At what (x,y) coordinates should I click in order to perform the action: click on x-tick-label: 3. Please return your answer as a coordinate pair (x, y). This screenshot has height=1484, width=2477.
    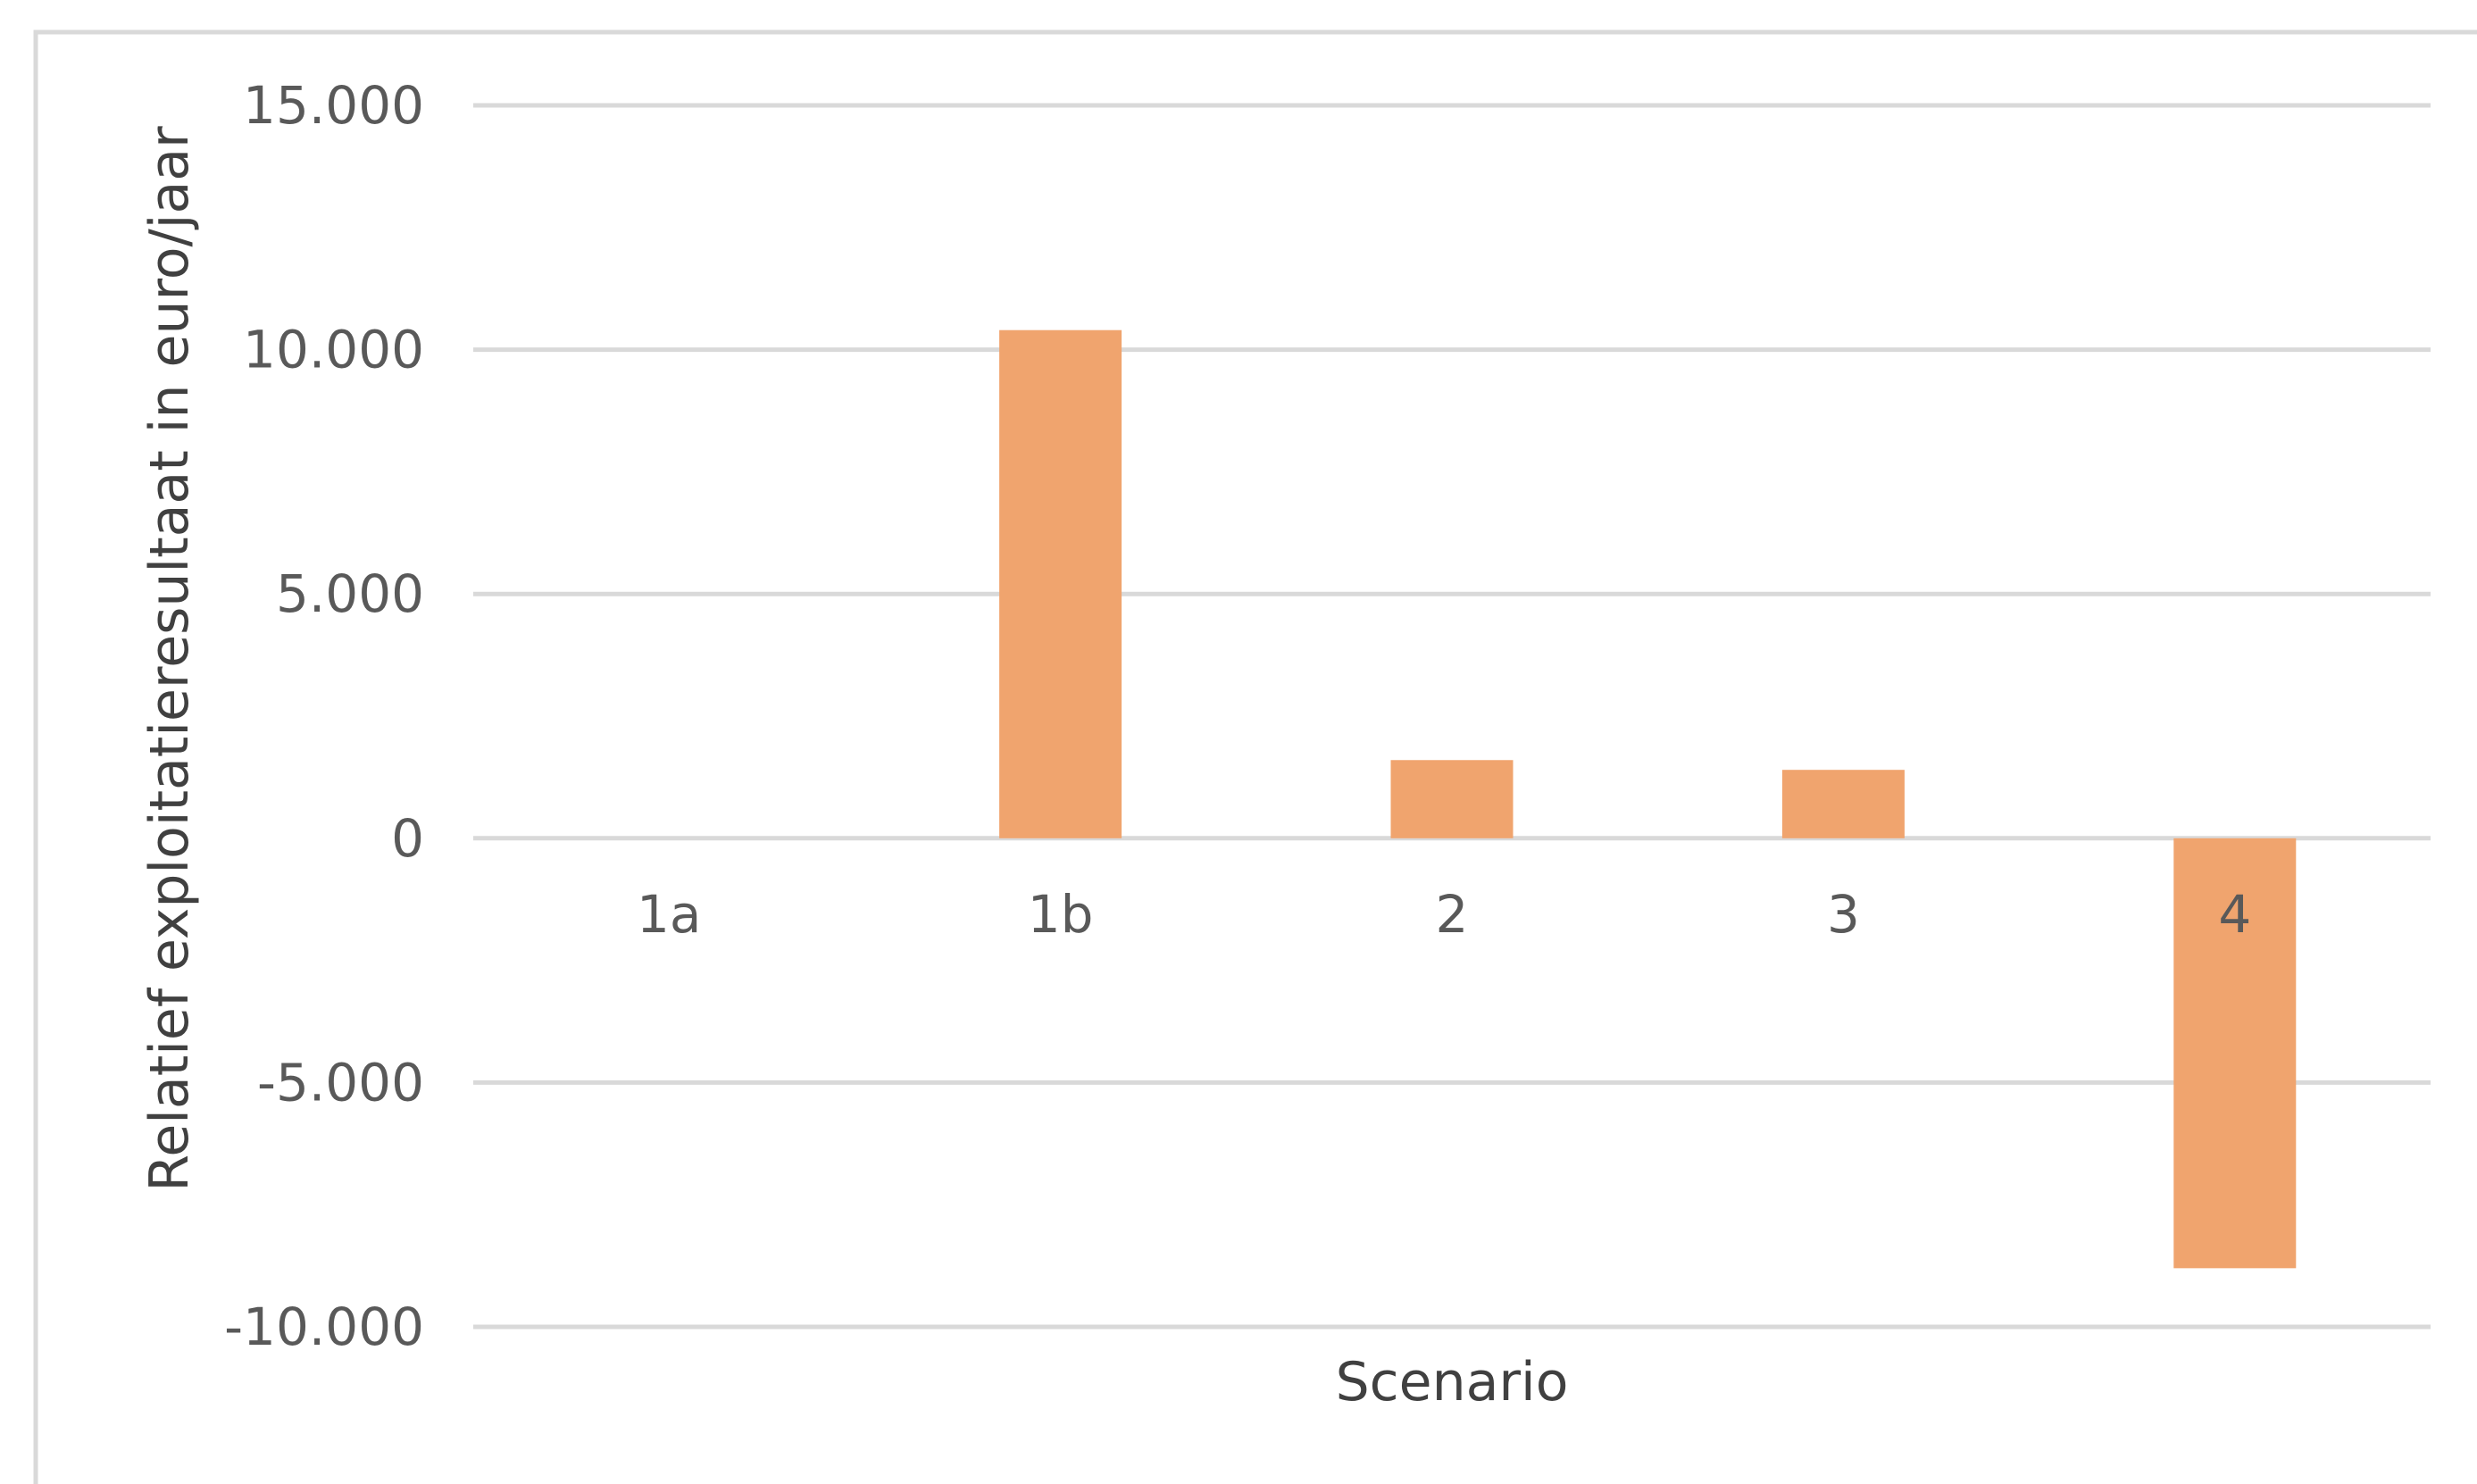
    Looking at the image, I should click on (1843, 914).